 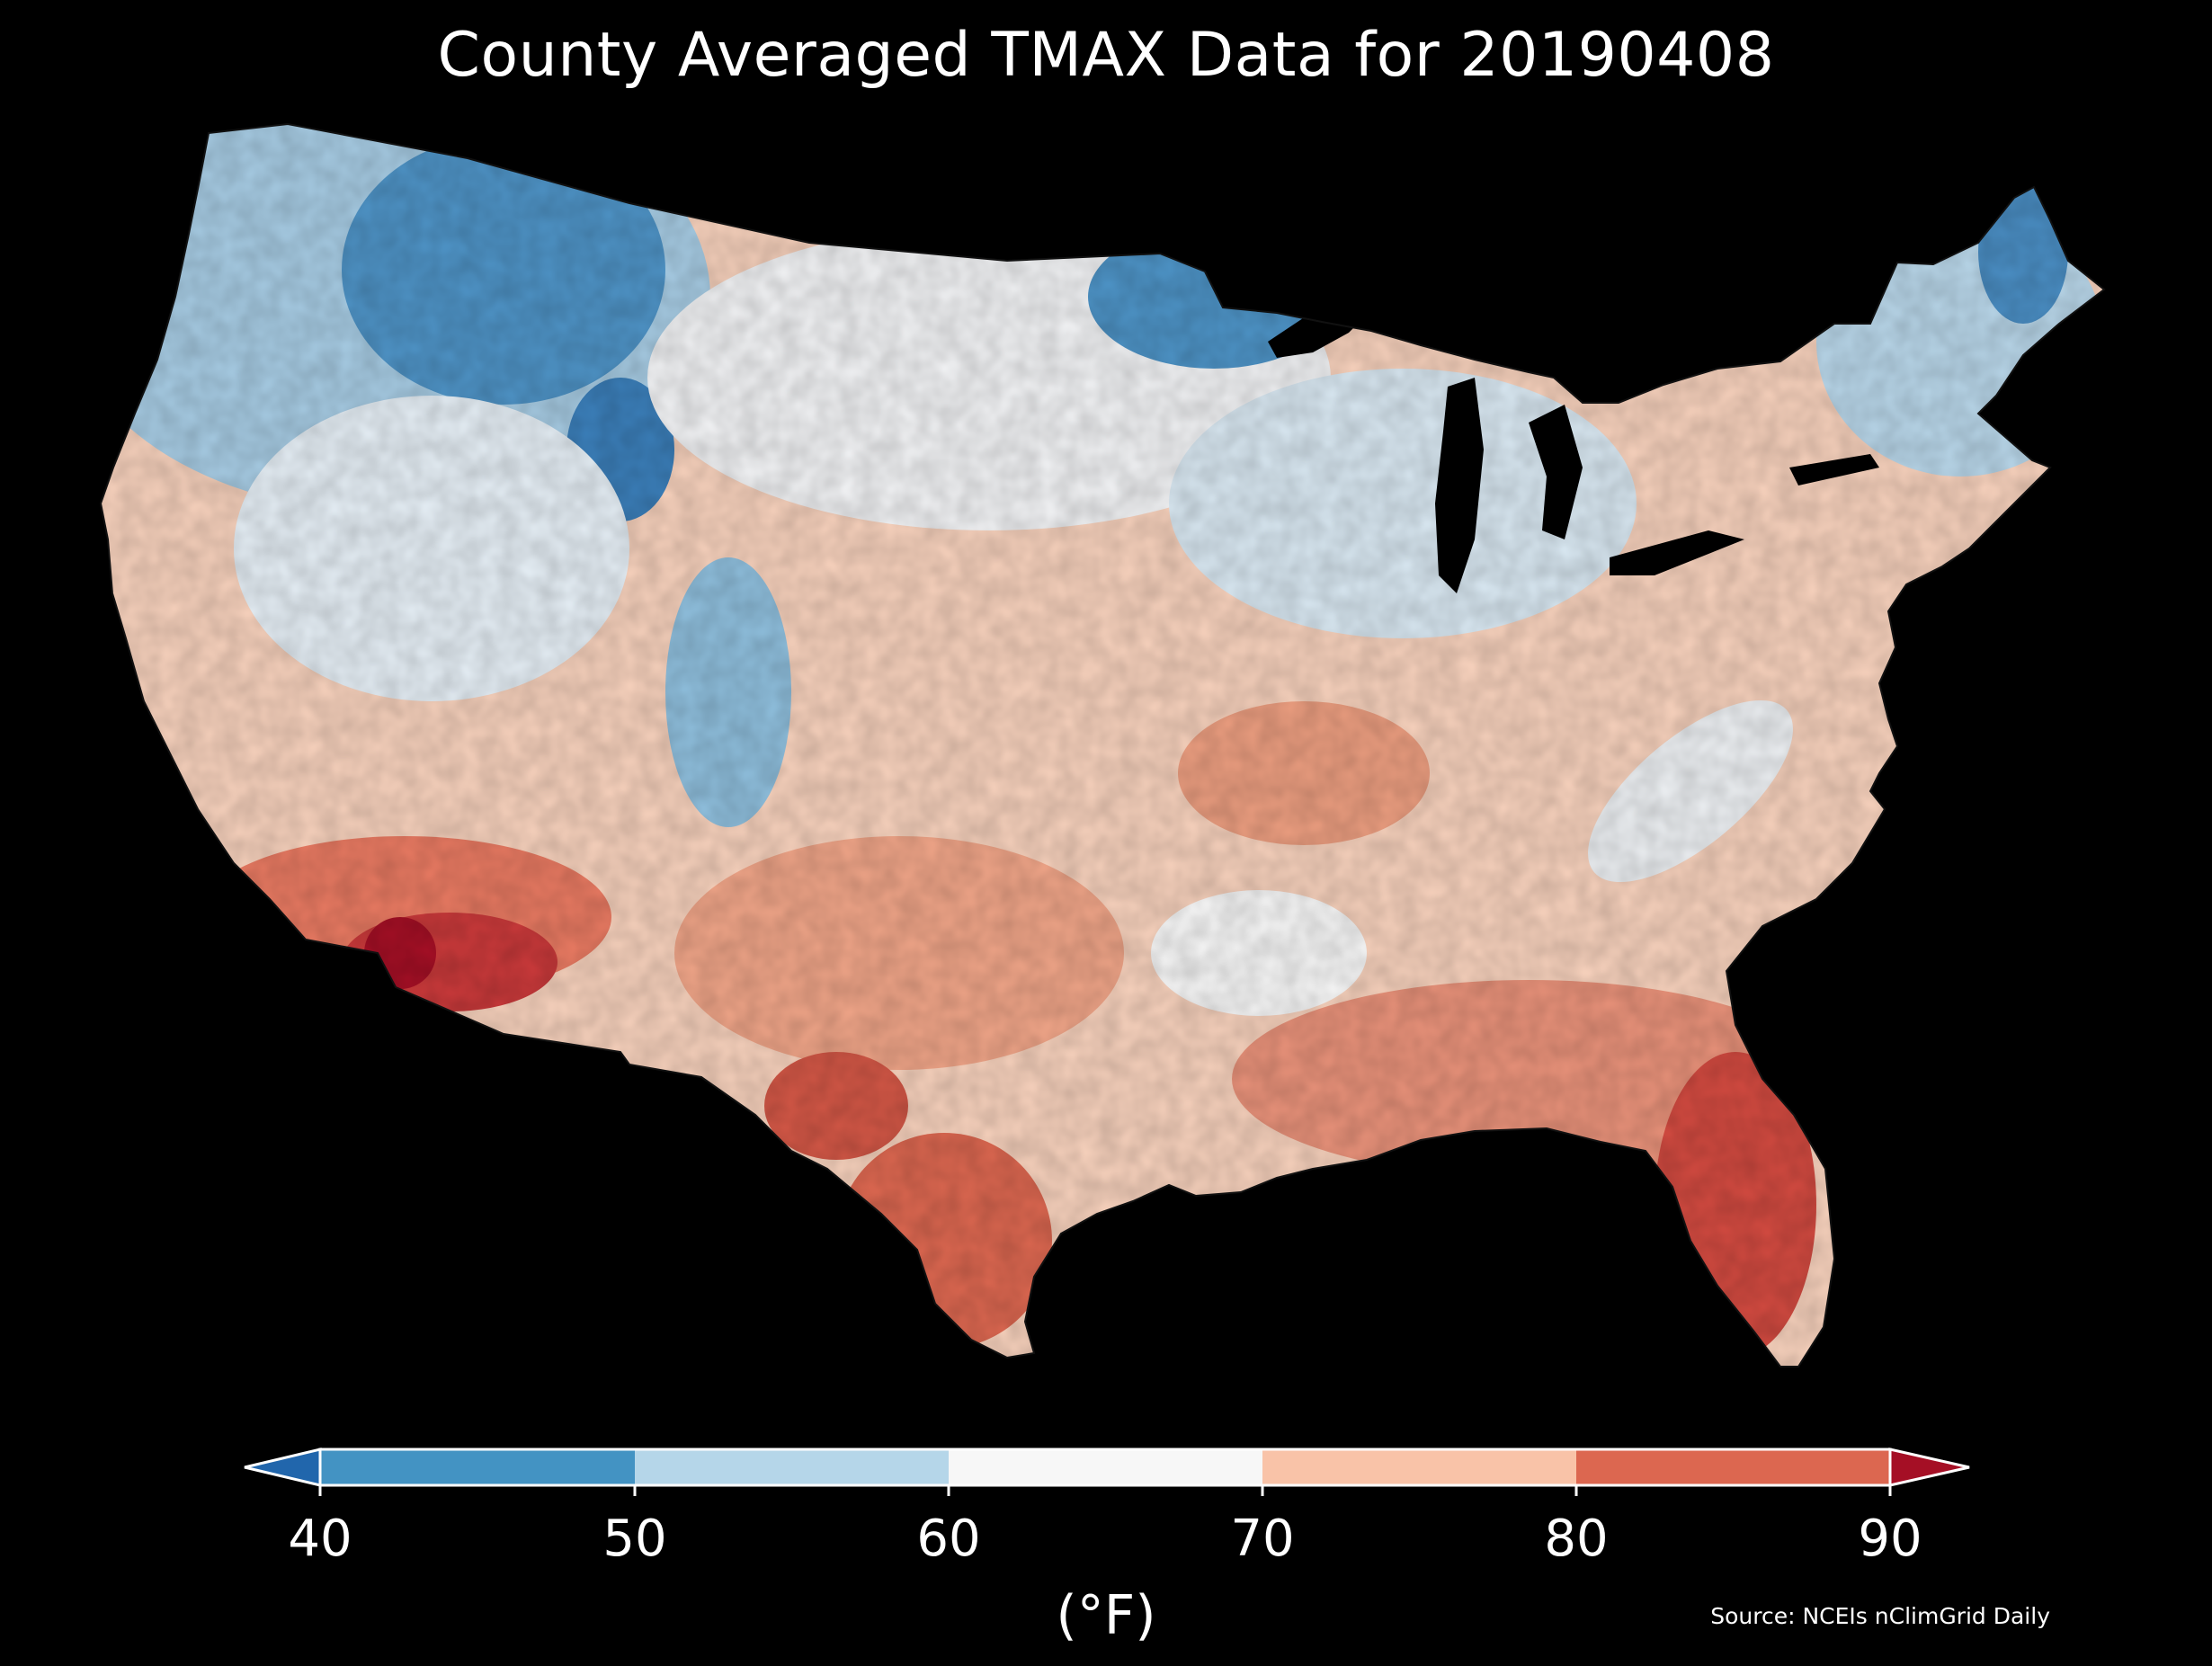 I want to click on lake-ontario, so click(x=1834, y=470).